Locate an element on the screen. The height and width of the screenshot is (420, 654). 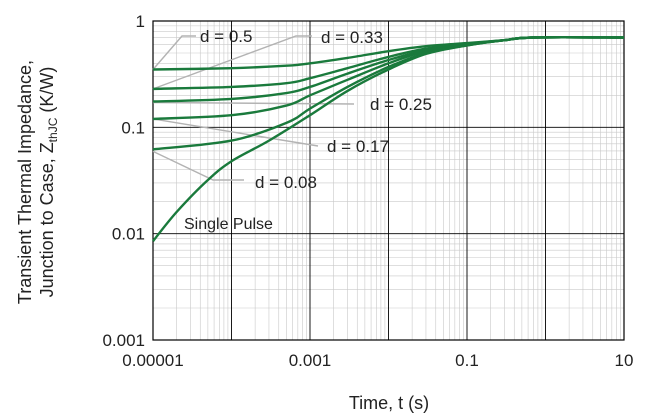
annotation-label: d = 0.25 is located at coordinates (401, 104).